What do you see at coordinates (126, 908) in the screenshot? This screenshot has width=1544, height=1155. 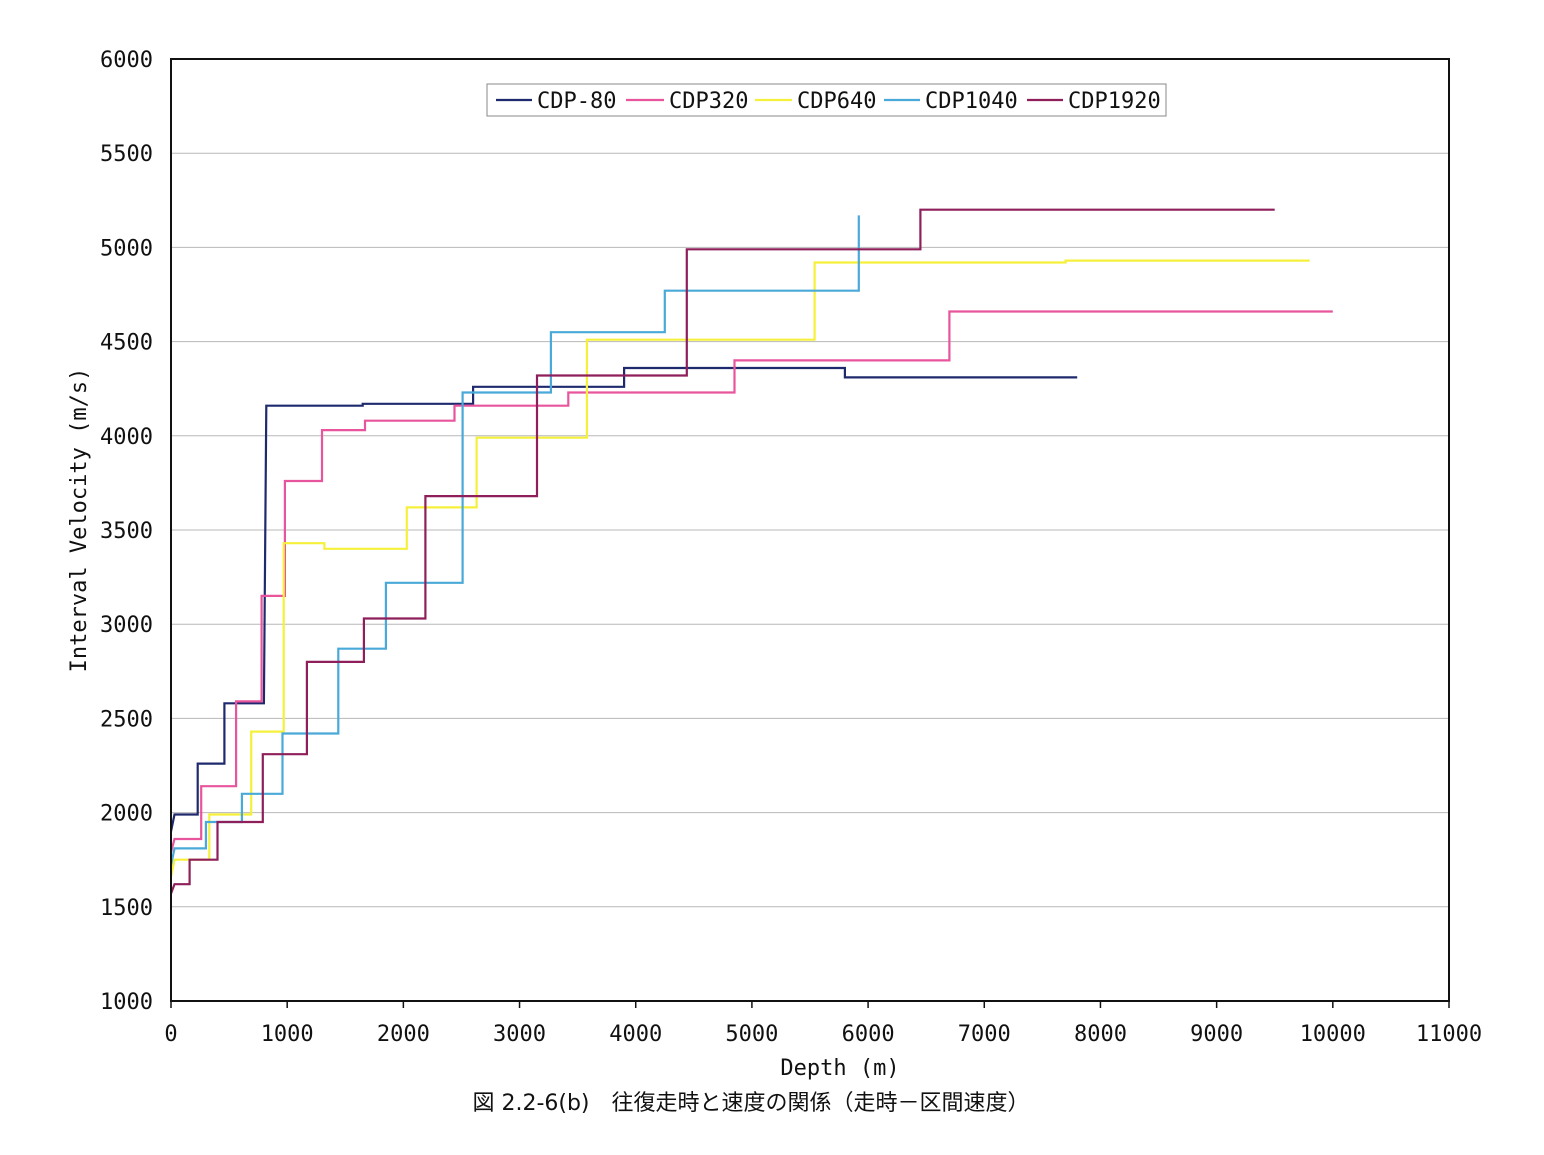 I see `y-tick-label: 1500` at bounding box center [126, 908].